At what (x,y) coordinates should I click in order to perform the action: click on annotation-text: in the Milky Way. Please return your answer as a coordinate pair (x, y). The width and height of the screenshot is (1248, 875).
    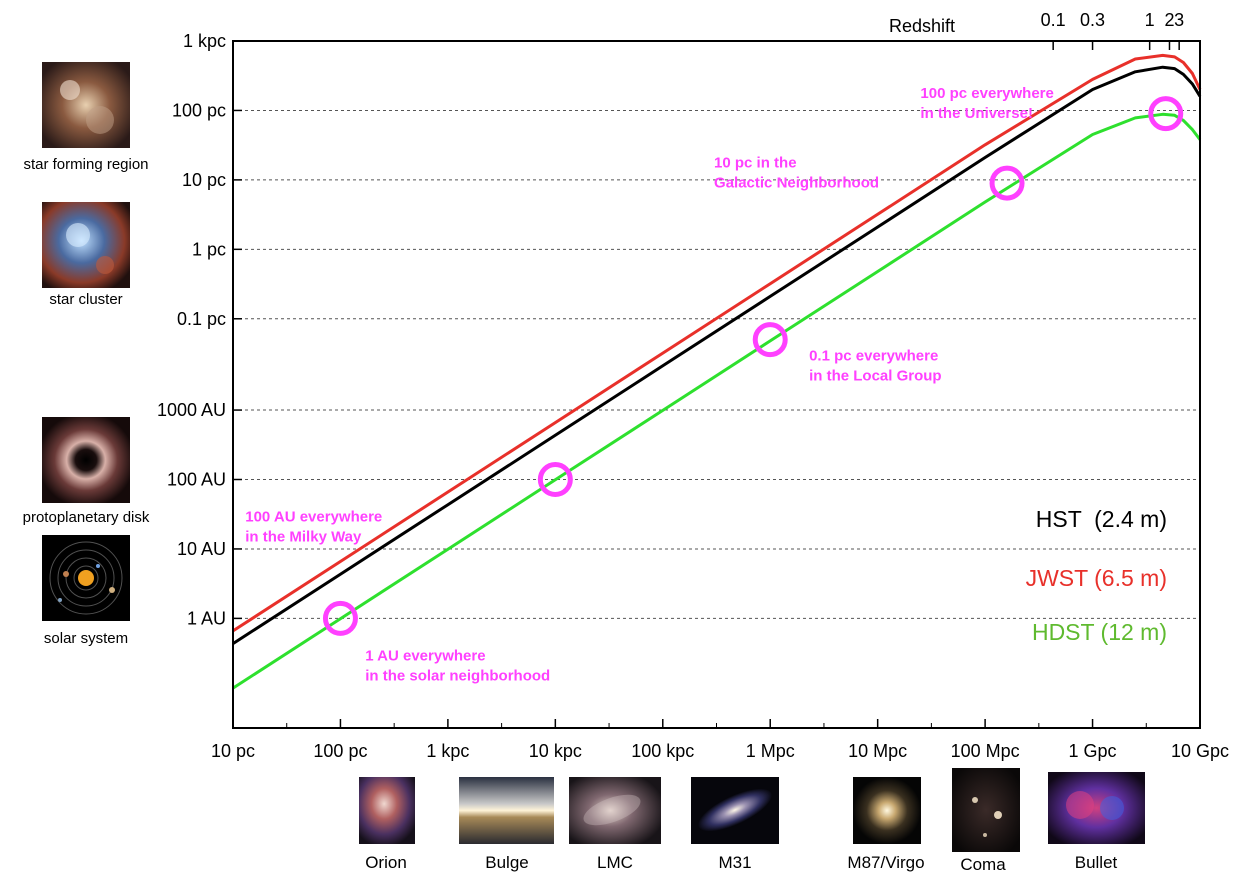
    Looking at the image, I should click on (303, 537).